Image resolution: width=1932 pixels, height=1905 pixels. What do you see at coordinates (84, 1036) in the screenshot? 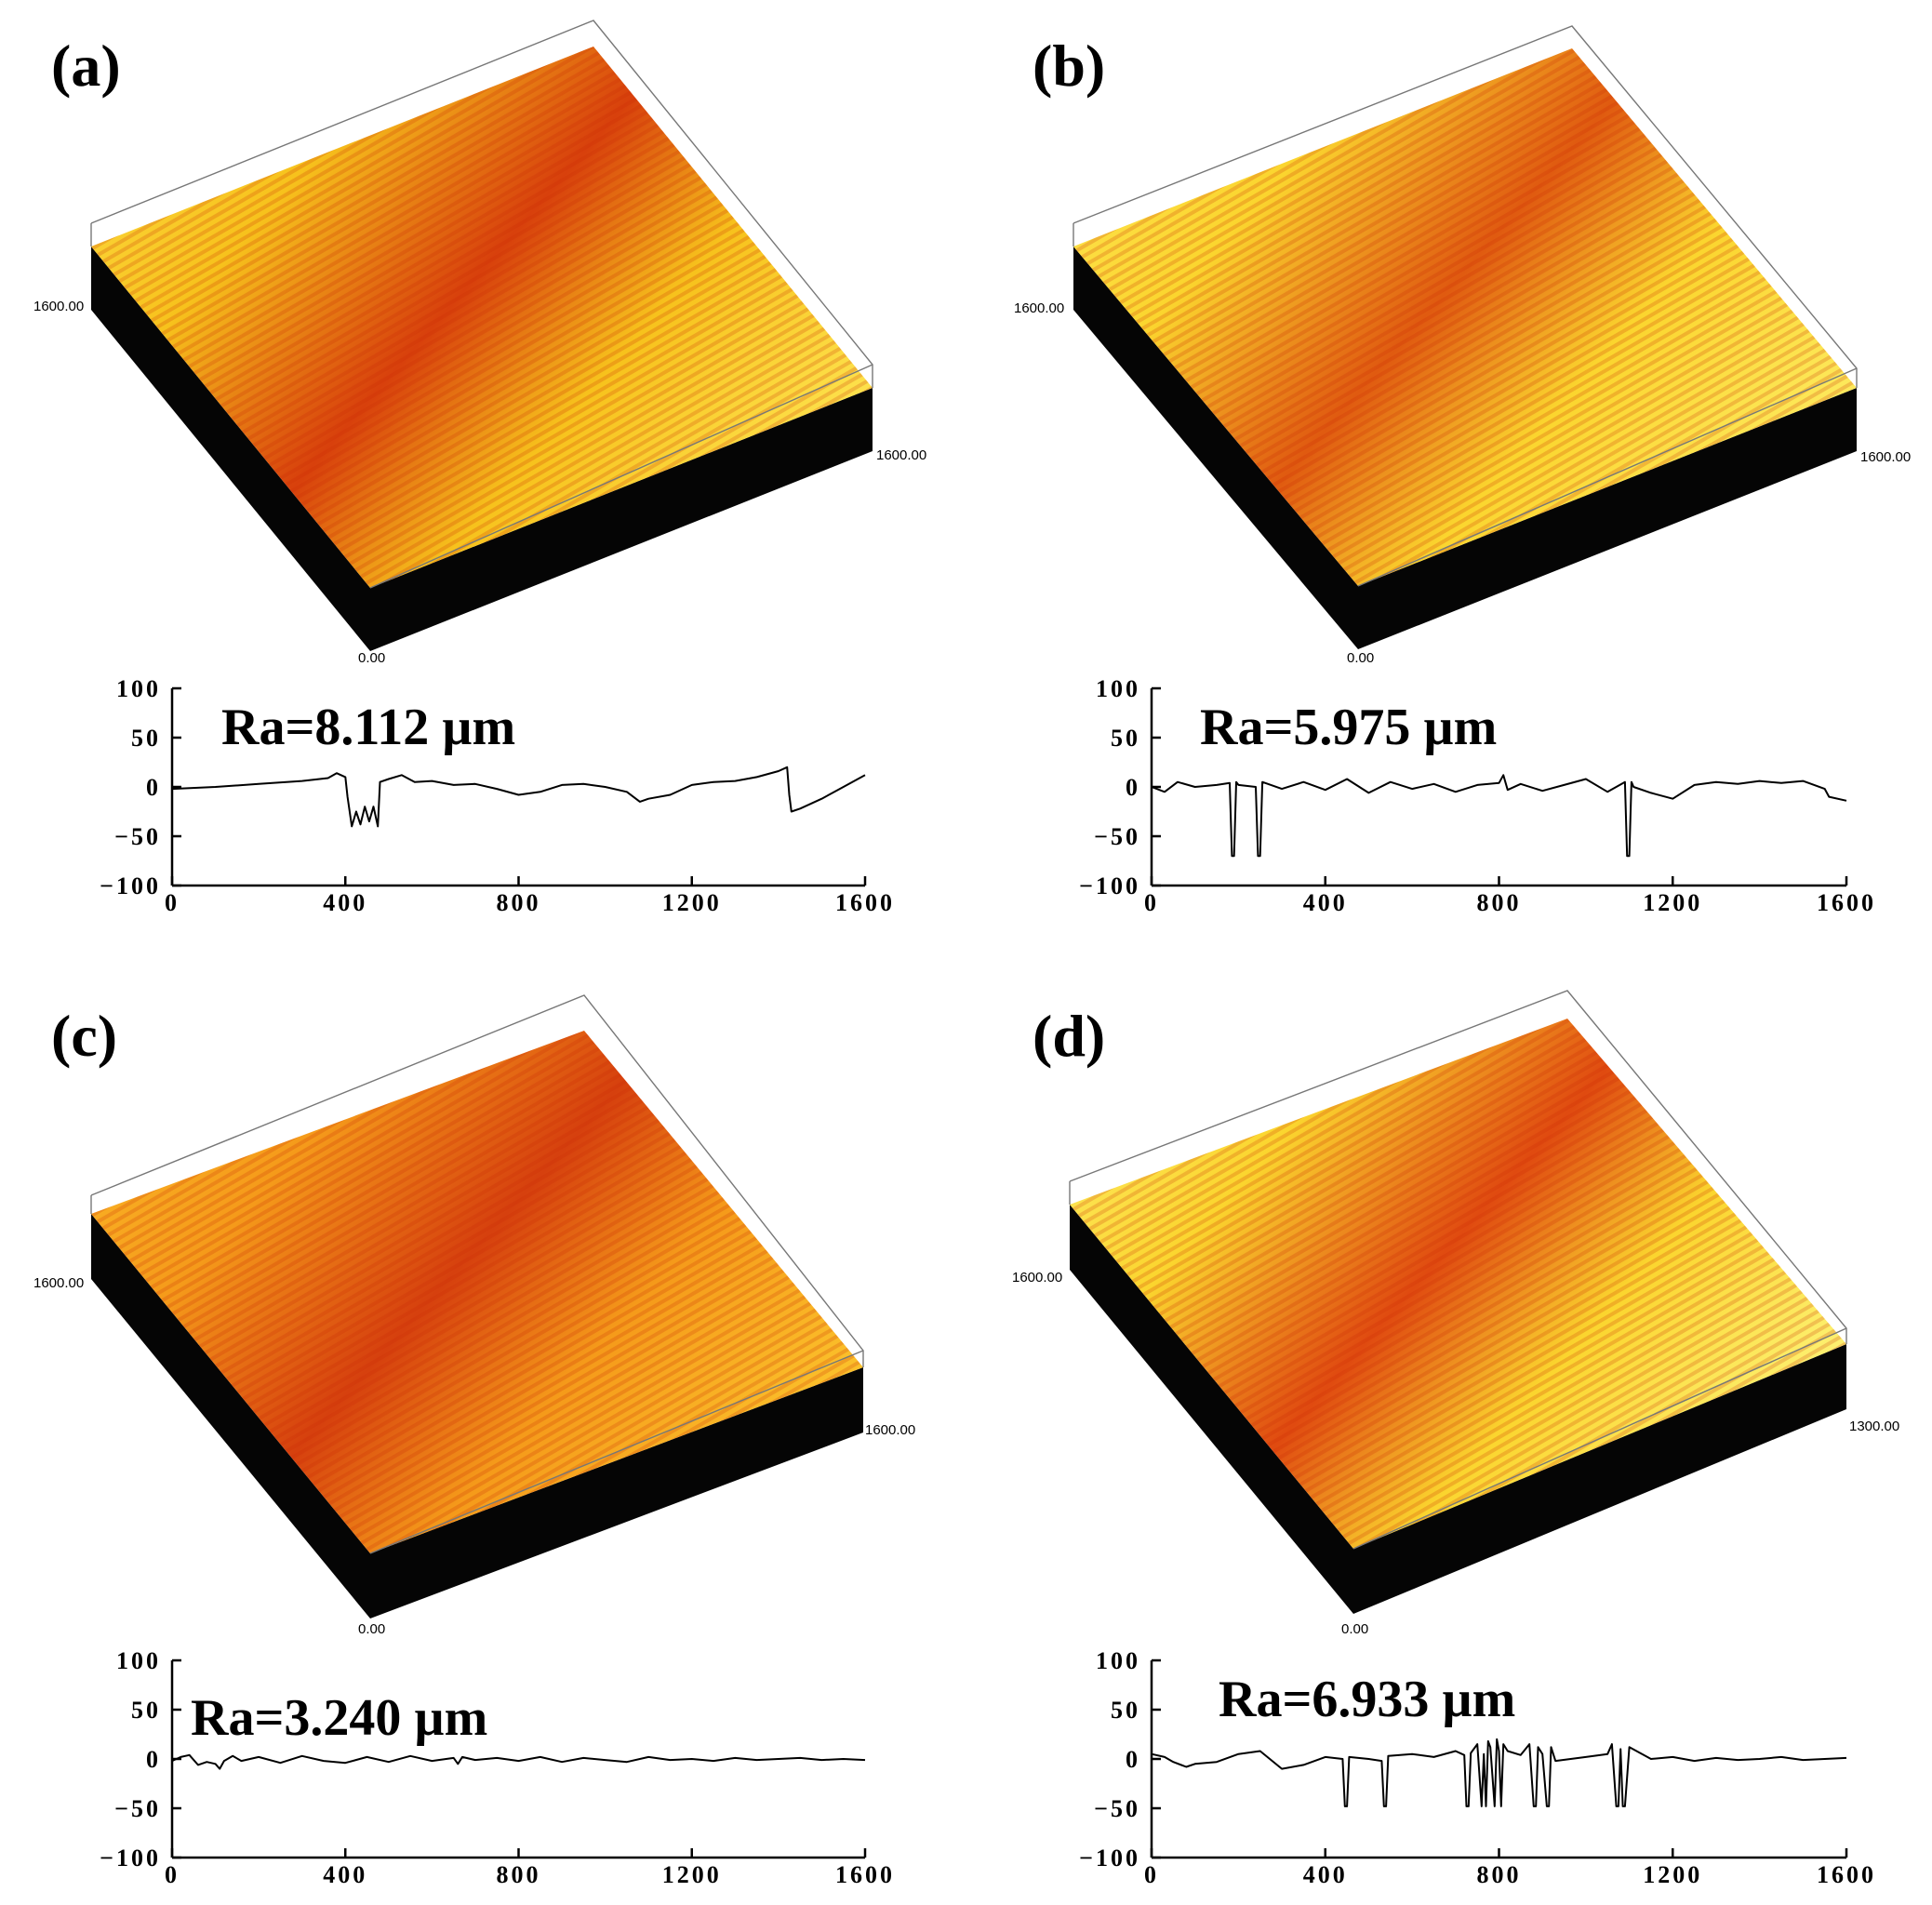
I see `panel-label: (c)` at bounding box center [84, 1036].